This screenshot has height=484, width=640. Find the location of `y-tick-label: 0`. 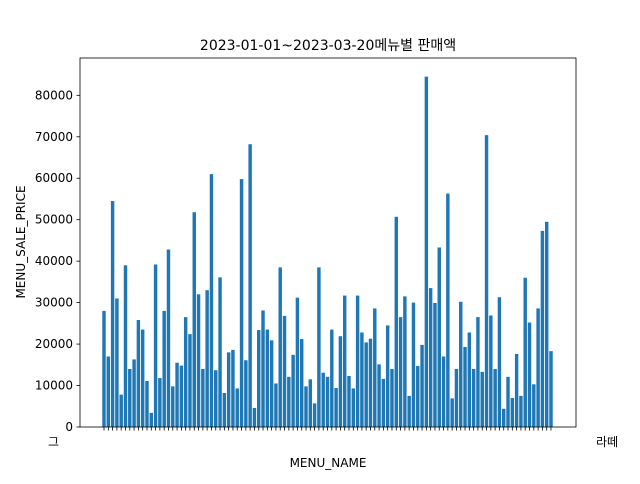

y-tick-label: 0 is located at coordinates (69, 427).